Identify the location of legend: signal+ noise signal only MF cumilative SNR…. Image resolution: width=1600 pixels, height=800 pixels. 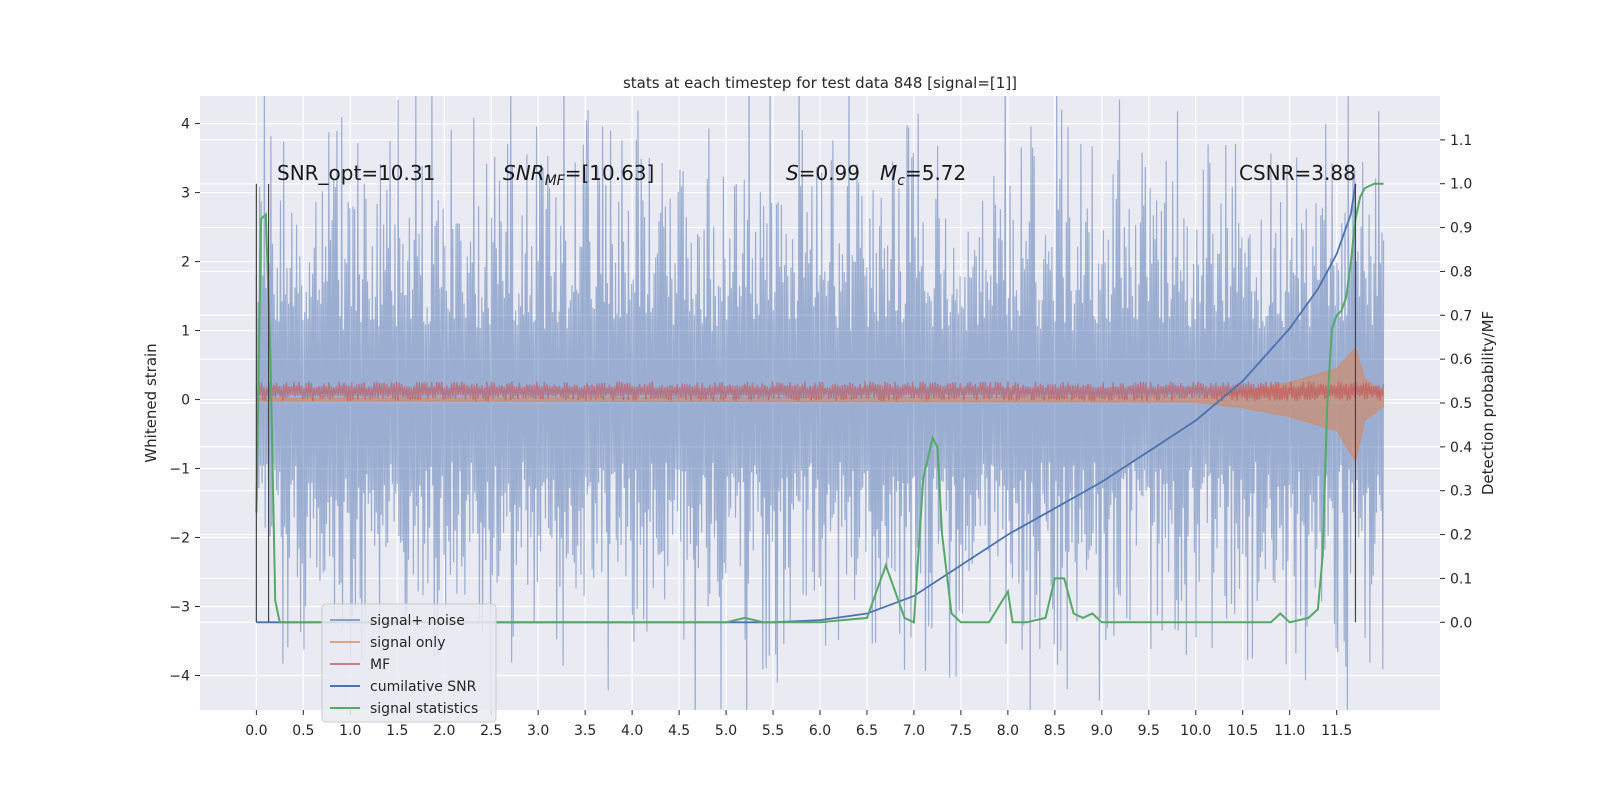
(409, 663).